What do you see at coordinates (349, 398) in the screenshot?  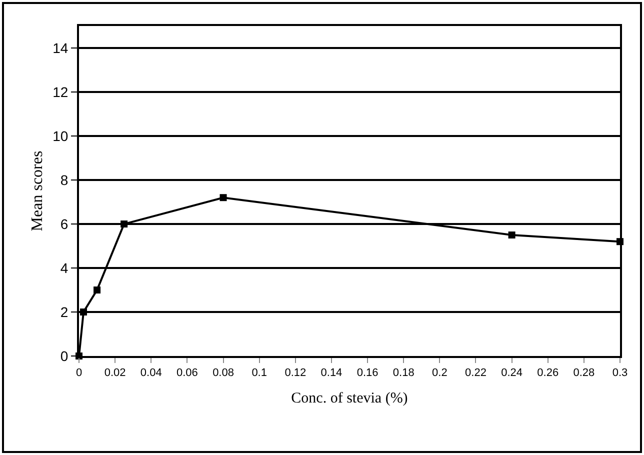 I see `x-axis-title: Conc. of stevia (%)` at bounding box center [349, 398].